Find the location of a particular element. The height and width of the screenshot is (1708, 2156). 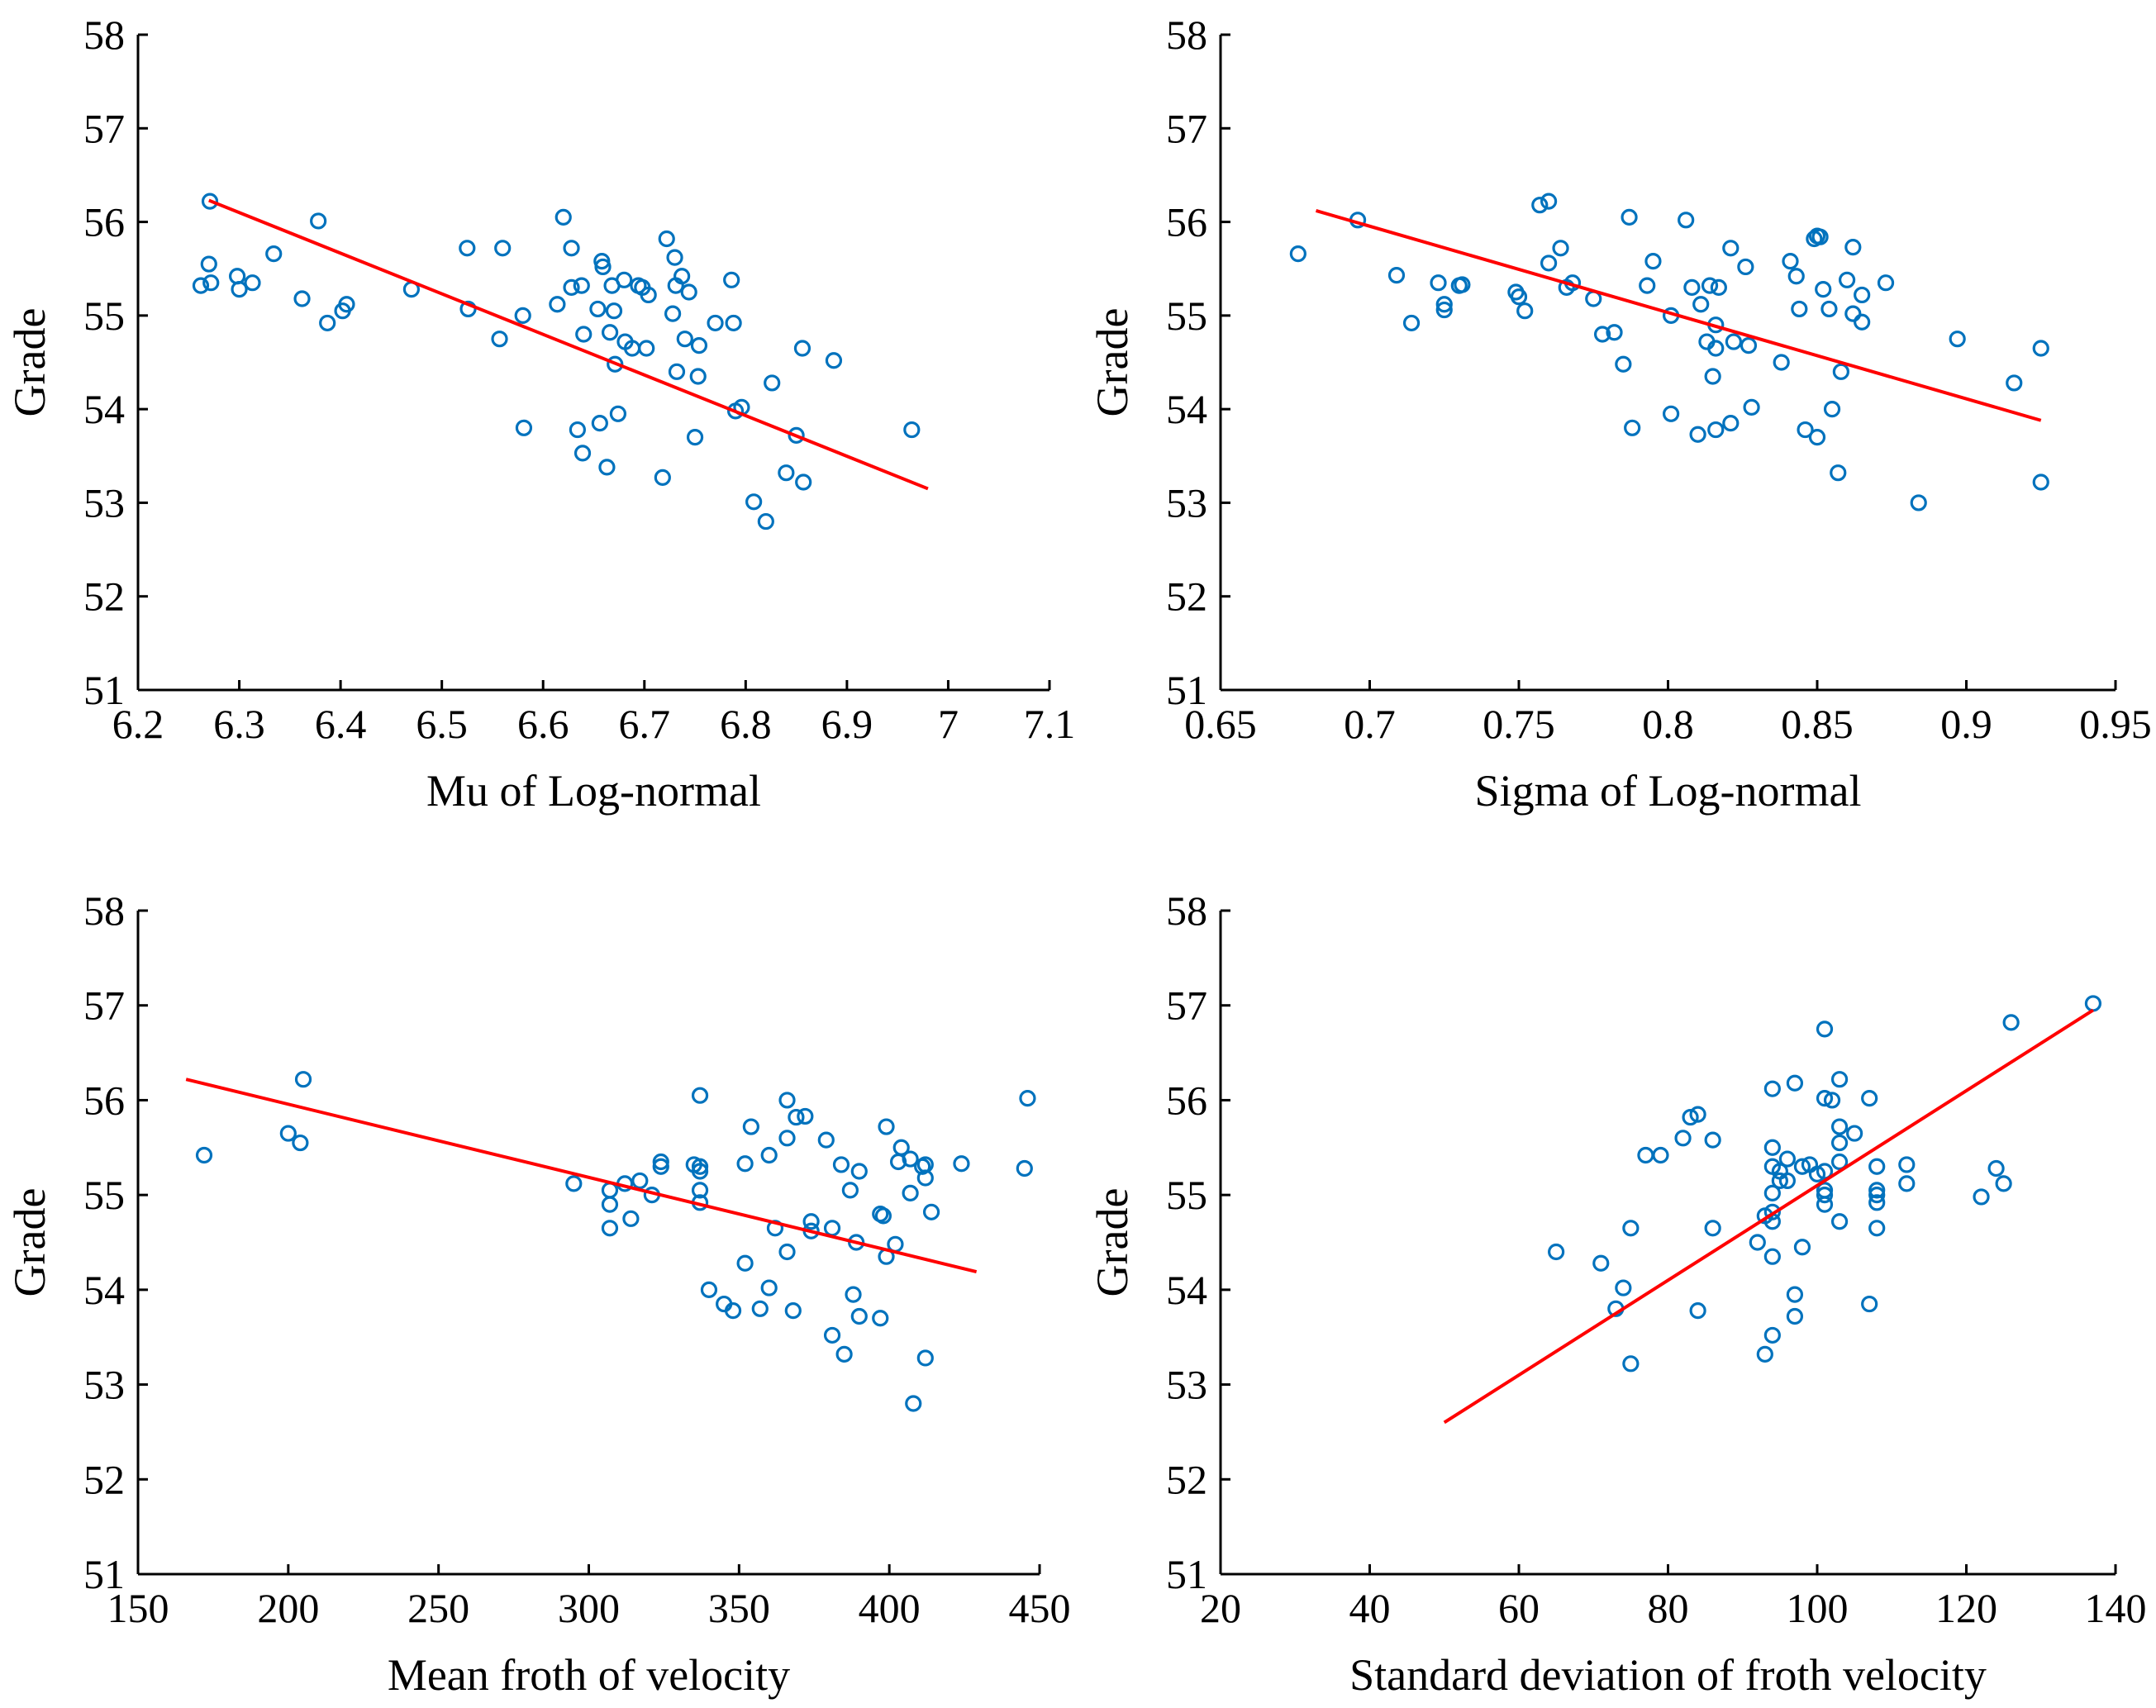

y-tick-label: 56 is located at coordinates (104, 222).